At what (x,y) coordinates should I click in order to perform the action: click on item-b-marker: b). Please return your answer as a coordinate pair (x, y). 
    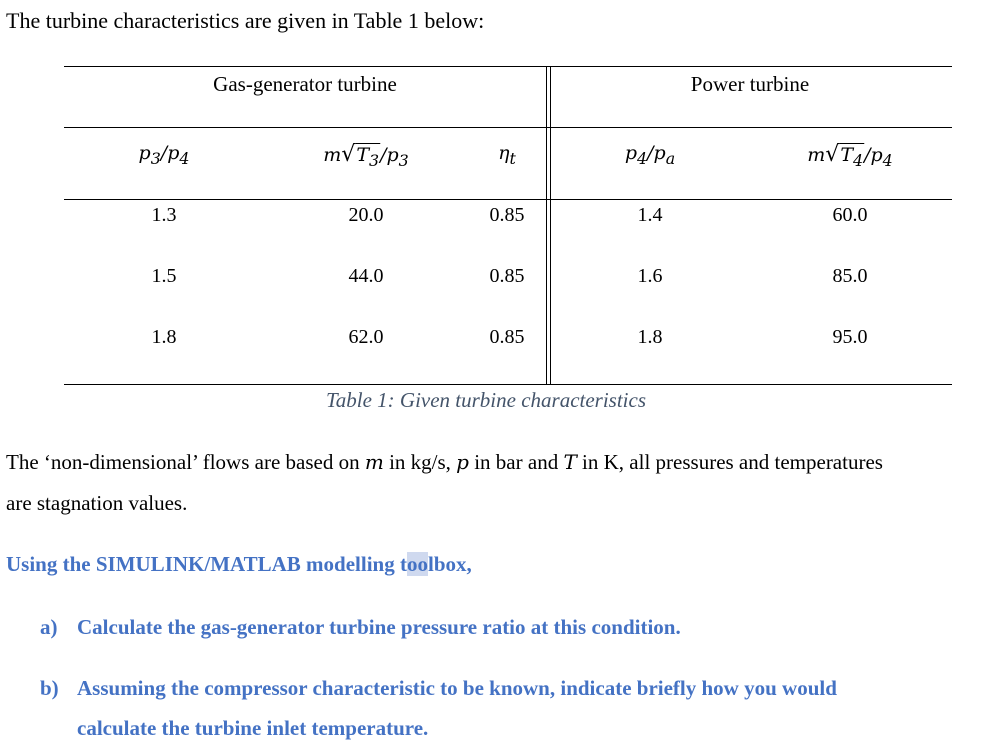
    Looking at the image, I should click on (49, 688).